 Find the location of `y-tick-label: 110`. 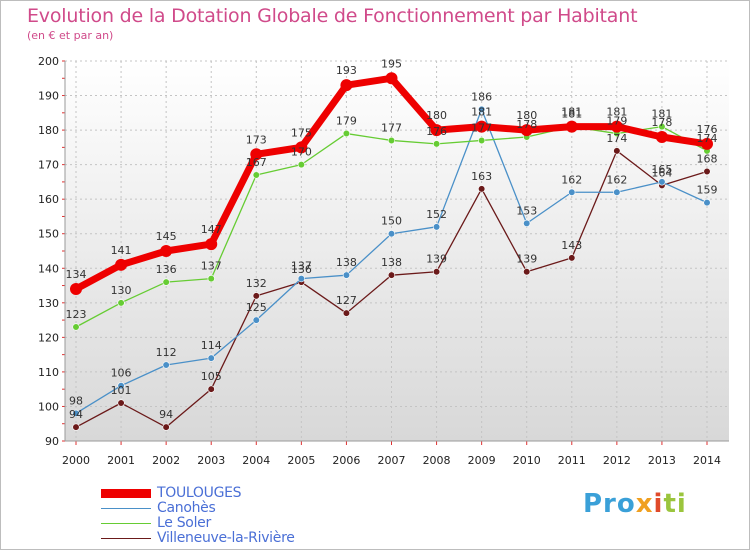

y-tick-label: 110 is located at coordinates (48, 372).